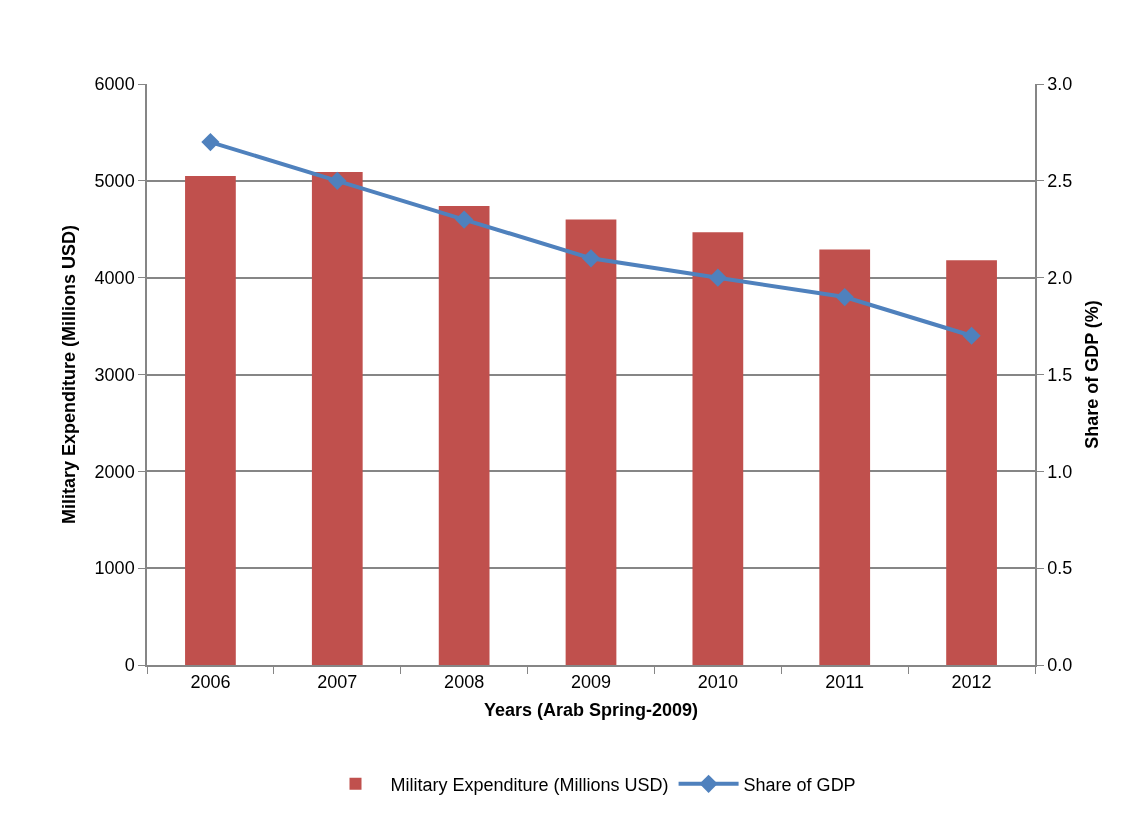  I want to click on x-tick-label: 2008, so click(464, 682).